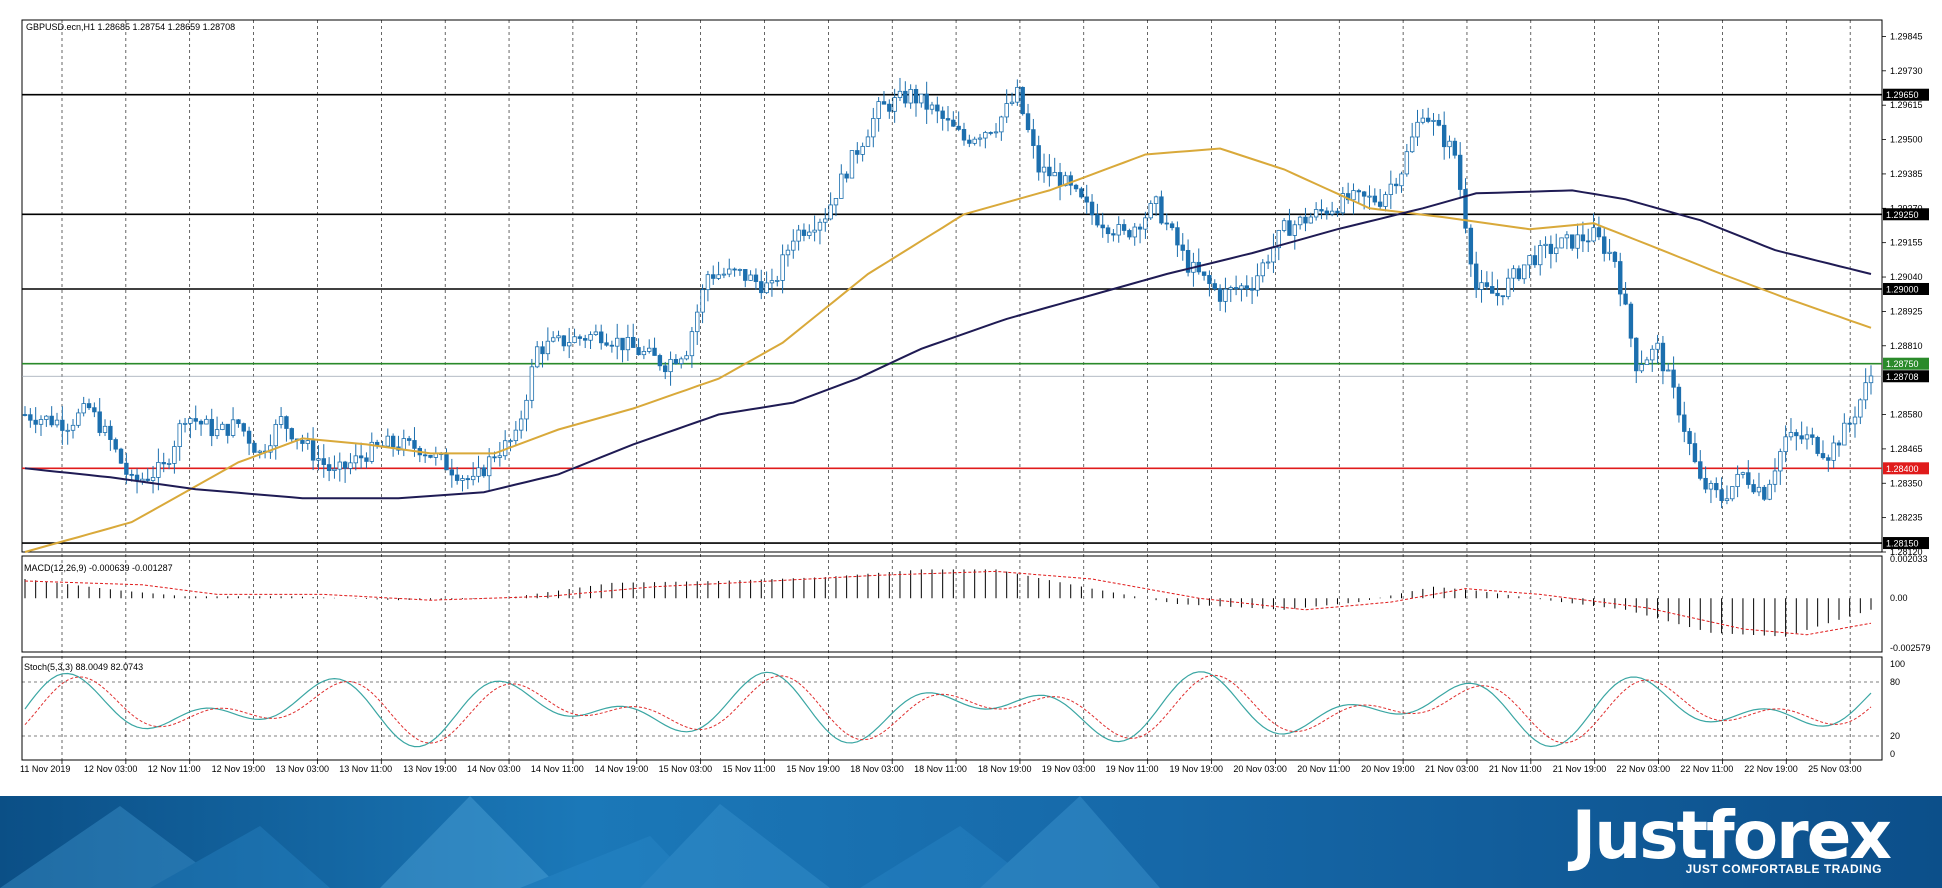 The width and height of the screenshot is (1942, 888). What do you see at coordinates (1515, 769) in the screenshot?
I see `x-tick-label: 21 Nov 11:00` at bounding box center [1515, 769].